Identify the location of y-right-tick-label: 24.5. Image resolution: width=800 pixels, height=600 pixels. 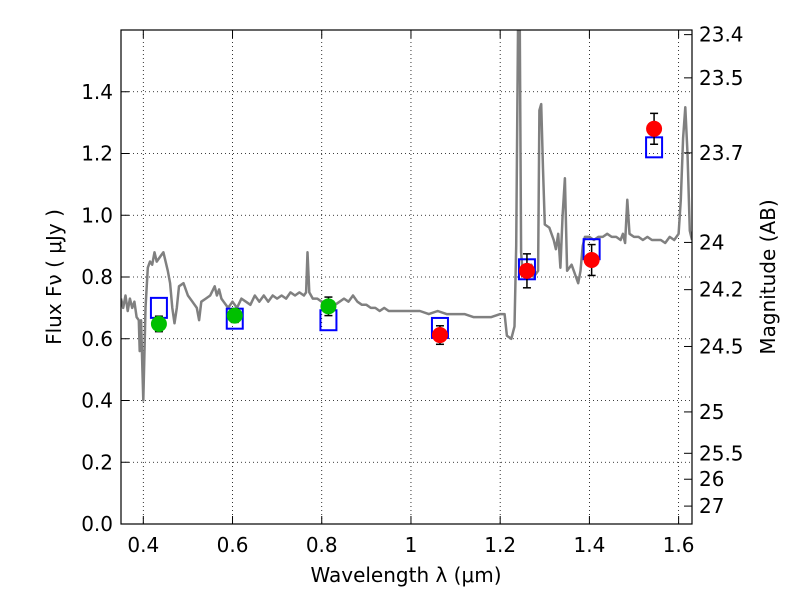
(721, 346).